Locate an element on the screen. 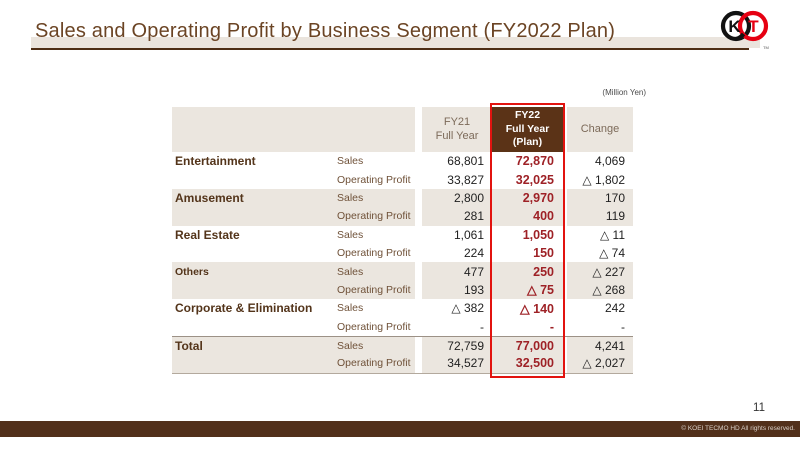 Image resolution: width=800 pixels, height=450 pixels. segment-label: Real Estate is located at coordinates (253, 234).